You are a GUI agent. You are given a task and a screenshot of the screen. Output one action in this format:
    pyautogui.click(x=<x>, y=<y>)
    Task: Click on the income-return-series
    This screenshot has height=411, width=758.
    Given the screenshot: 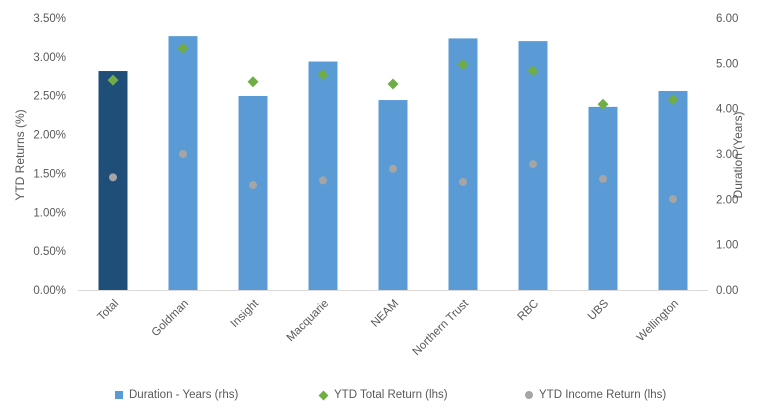 What is the action you would take?
    pyautogui.click(x=393, y=177)
    